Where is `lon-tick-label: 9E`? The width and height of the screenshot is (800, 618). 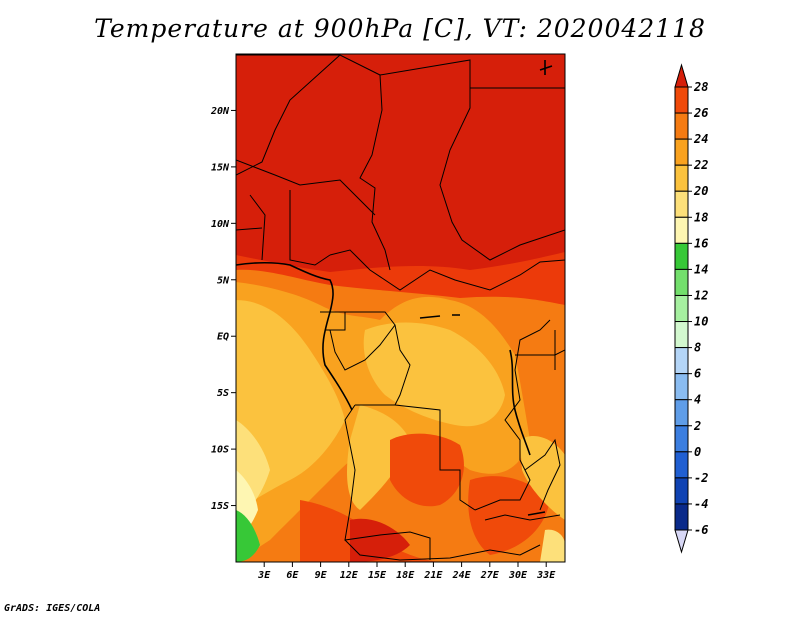
lon-tick-label: 9E is located at coordinates (321, 575).